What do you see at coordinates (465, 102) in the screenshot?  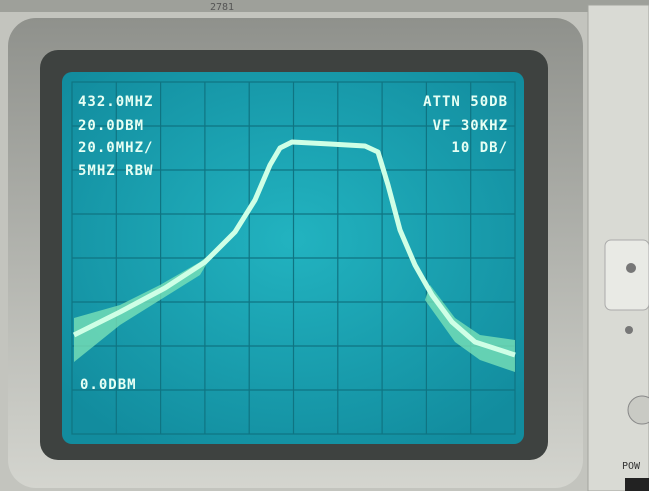 I see `readout: ATTN 50DB` at bounding box center [465, 102].